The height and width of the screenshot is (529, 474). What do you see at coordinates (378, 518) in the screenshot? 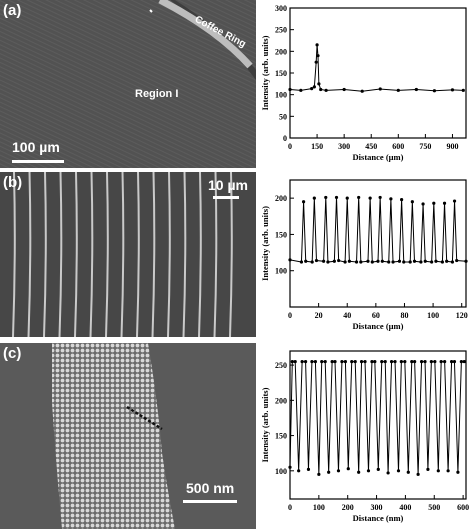
I see `x-axis-label: Distance (nm)` at bounding box center [378, 518].